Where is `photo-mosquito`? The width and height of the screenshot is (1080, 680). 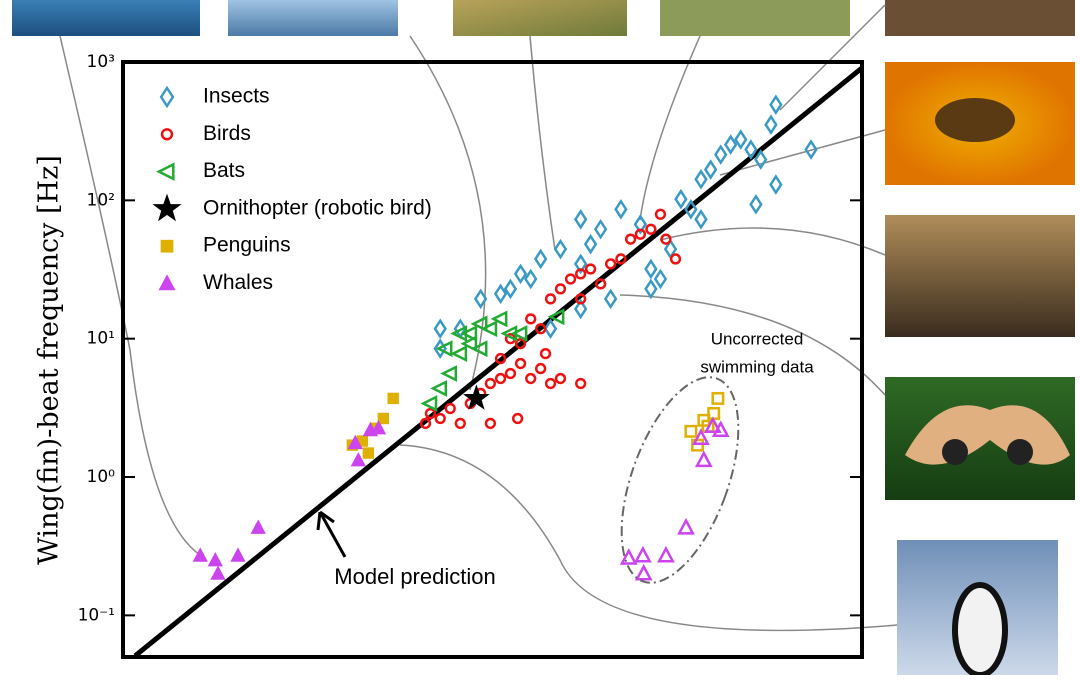 photo-mosquito is located at coordinates (980, 18).